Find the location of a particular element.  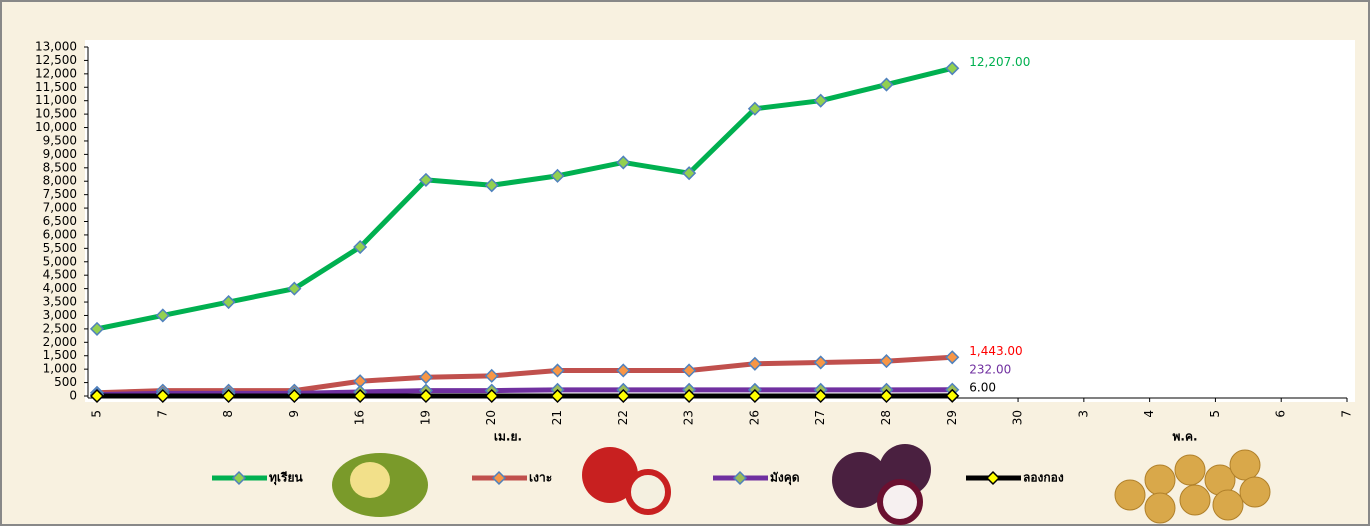

x-tick-label: 19 is located at coordinates (425, 417).